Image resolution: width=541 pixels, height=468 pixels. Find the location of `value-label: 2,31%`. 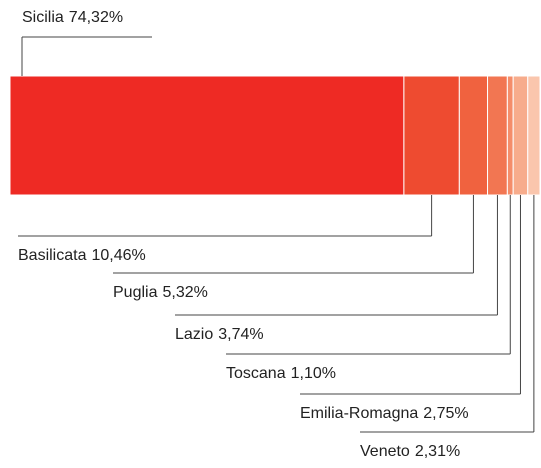

value-label: 2,31% is located at coordinates (437, 451).